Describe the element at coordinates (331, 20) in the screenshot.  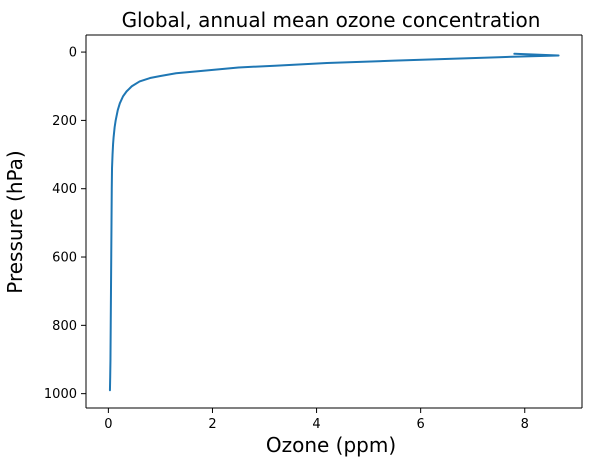
I see `chart-title: Global, annual mean ozone concentration` at that location.